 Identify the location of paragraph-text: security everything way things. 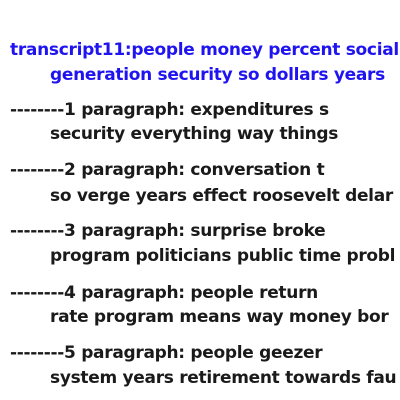
(194, 134).